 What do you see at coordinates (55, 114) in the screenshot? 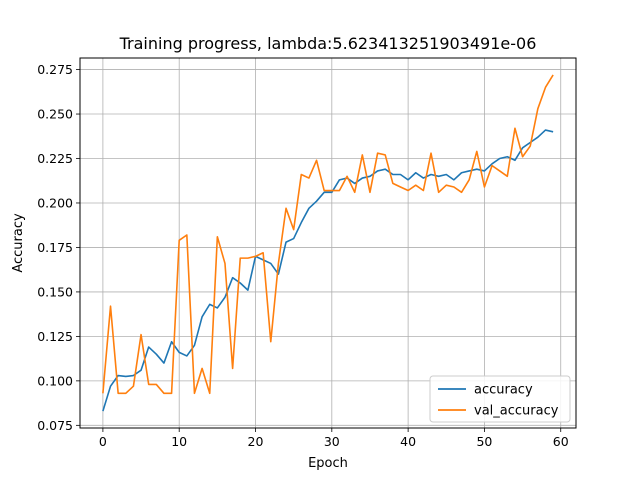
I see `y-tick-label: 0.250` at bounding box center [55, 114].